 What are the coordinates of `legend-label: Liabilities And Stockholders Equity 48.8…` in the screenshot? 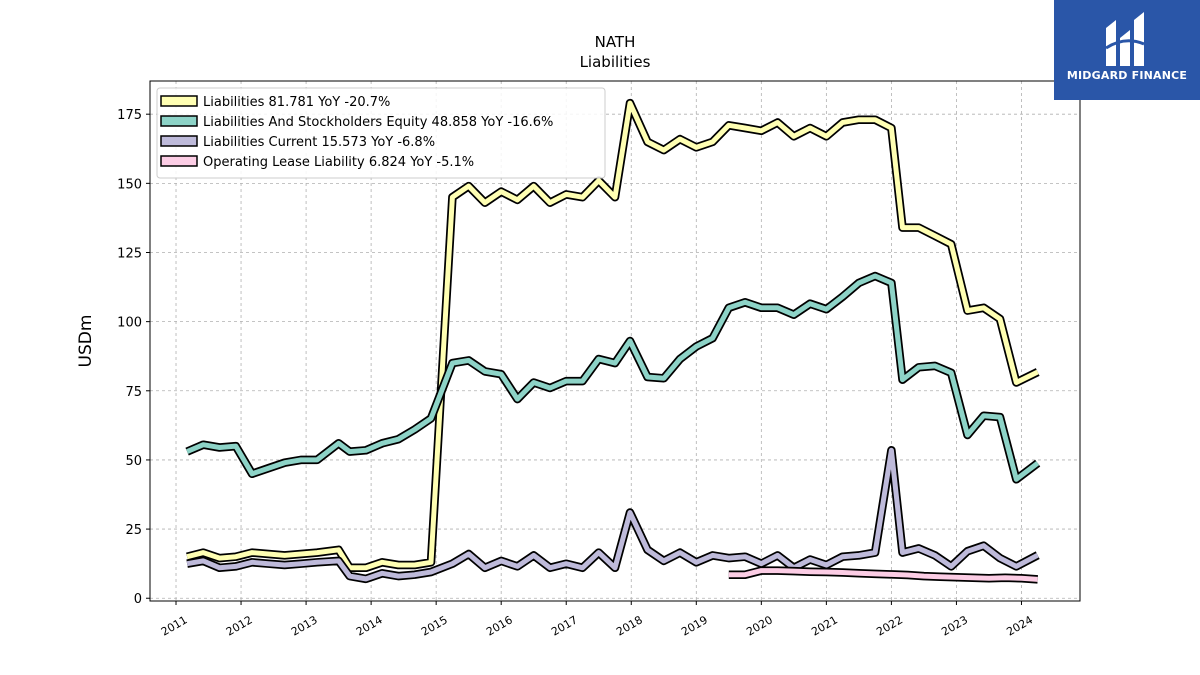 It's located at (378, 122).